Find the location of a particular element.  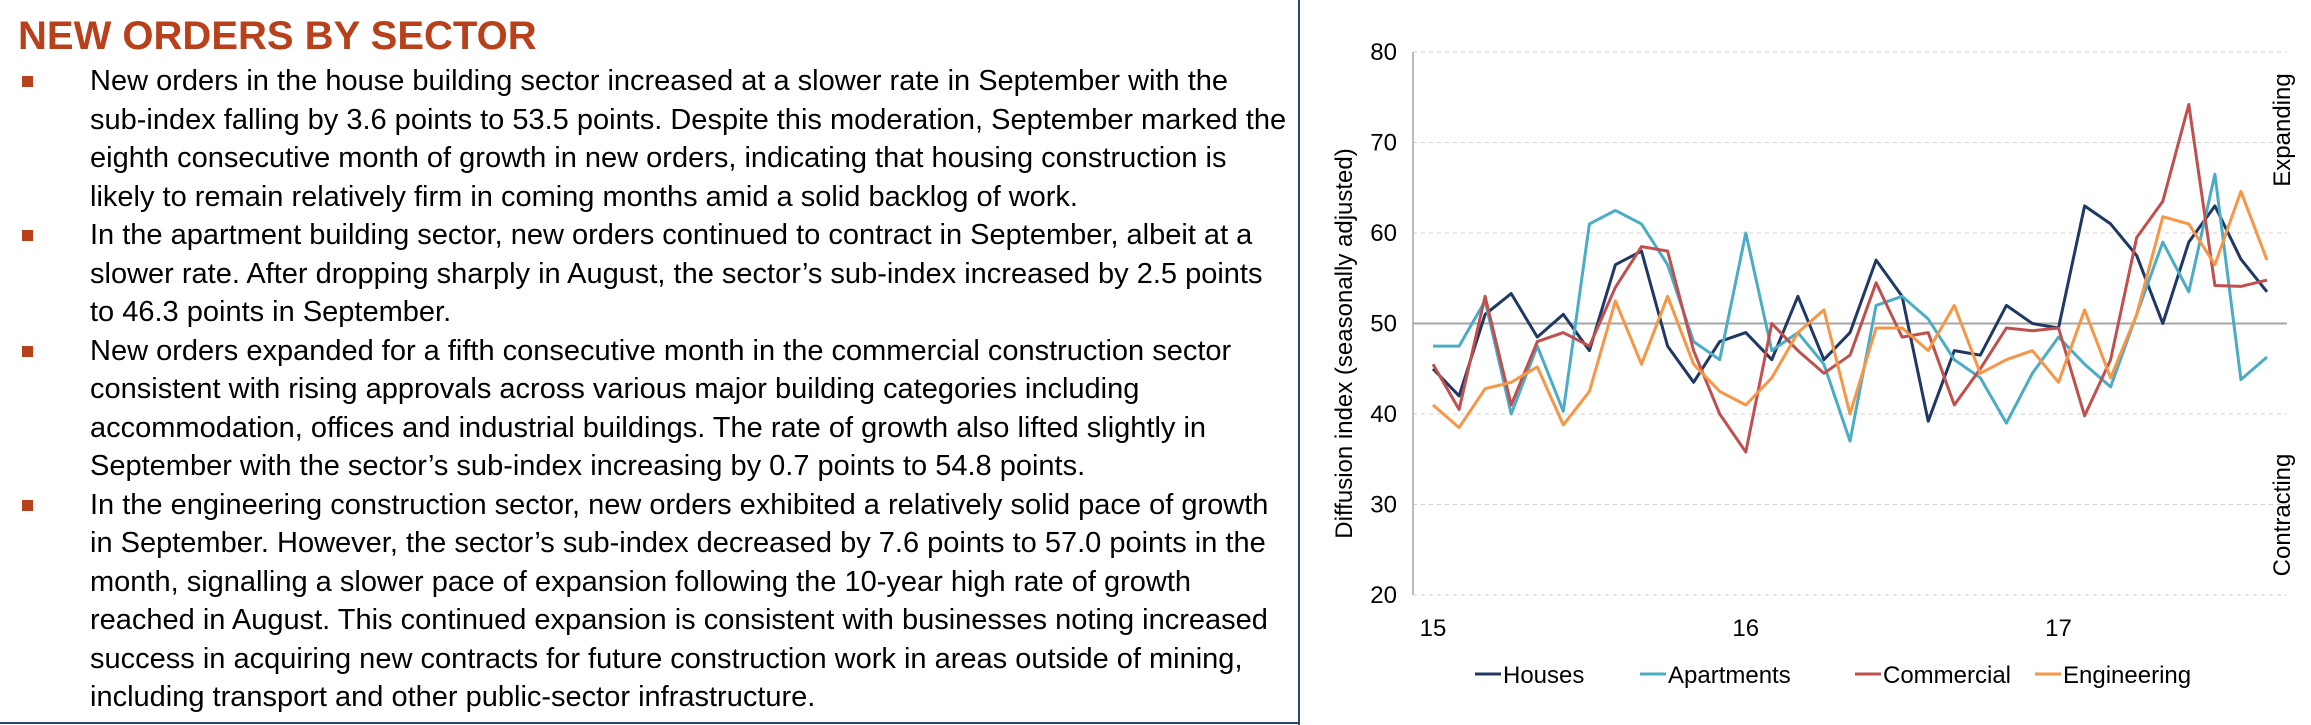

legend-label: Engineering is located at coordinates (2127, 675).